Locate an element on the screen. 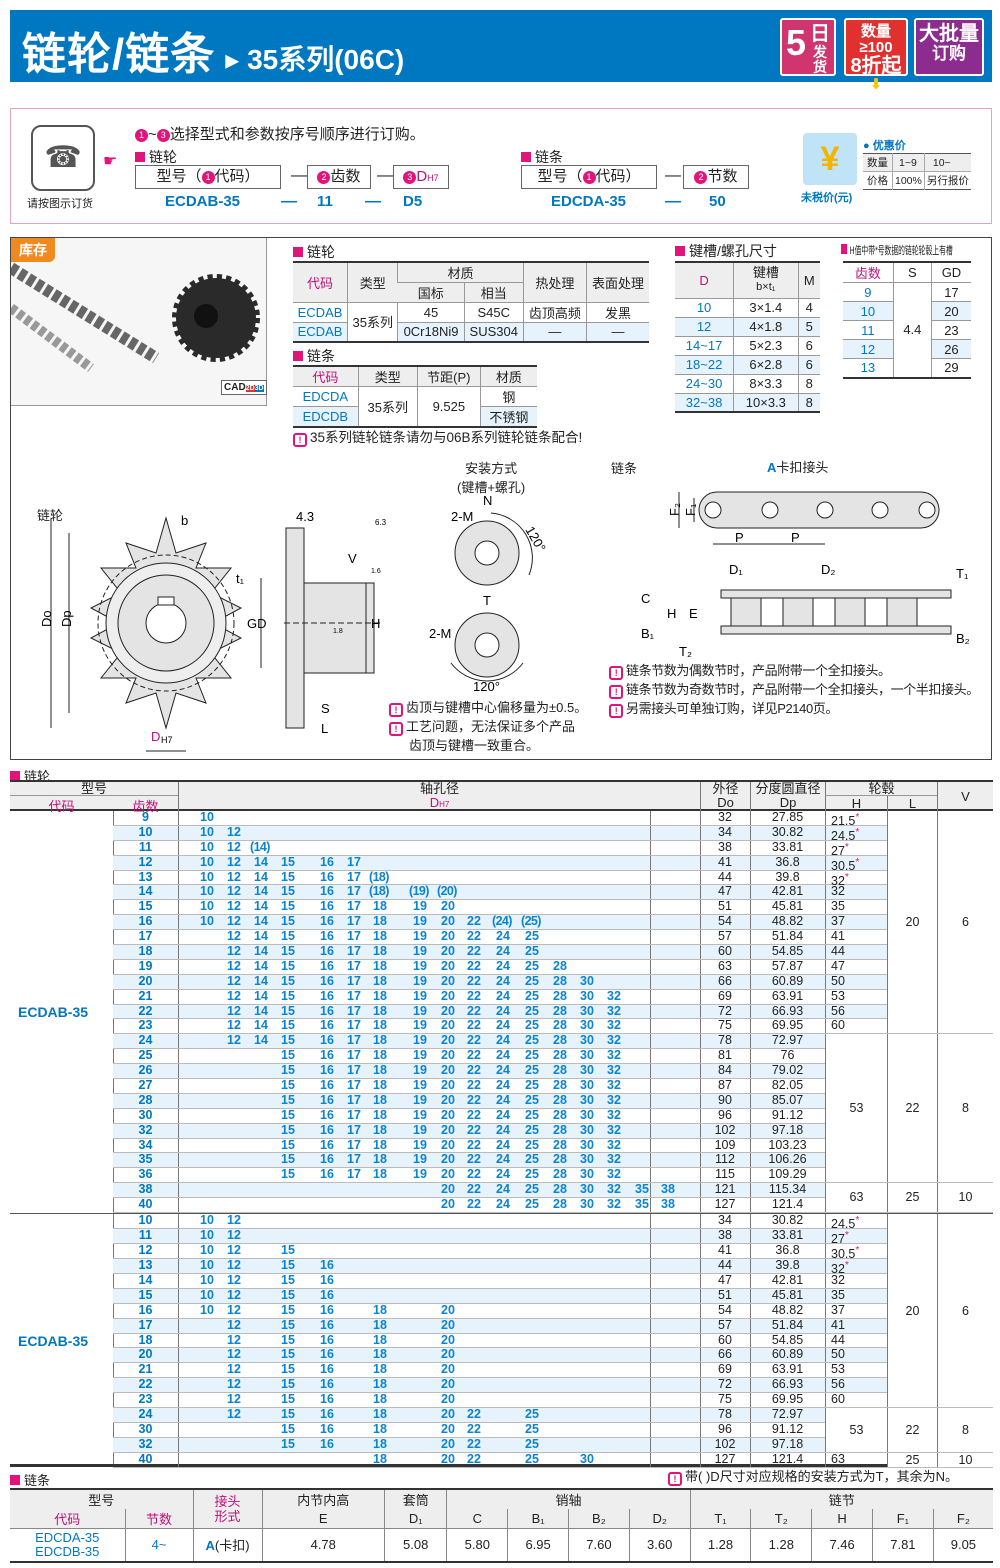  teeth-count: 36 is located at coordinates (145, 1174).